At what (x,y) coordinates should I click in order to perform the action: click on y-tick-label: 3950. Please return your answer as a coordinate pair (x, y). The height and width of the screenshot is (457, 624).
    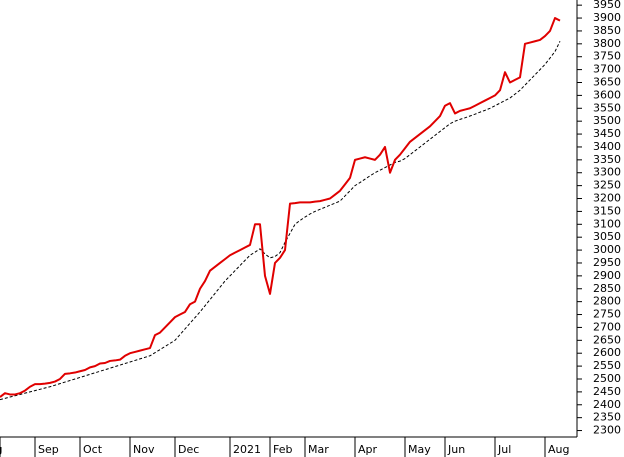
    Looking at the image, I should click on (607, 5).